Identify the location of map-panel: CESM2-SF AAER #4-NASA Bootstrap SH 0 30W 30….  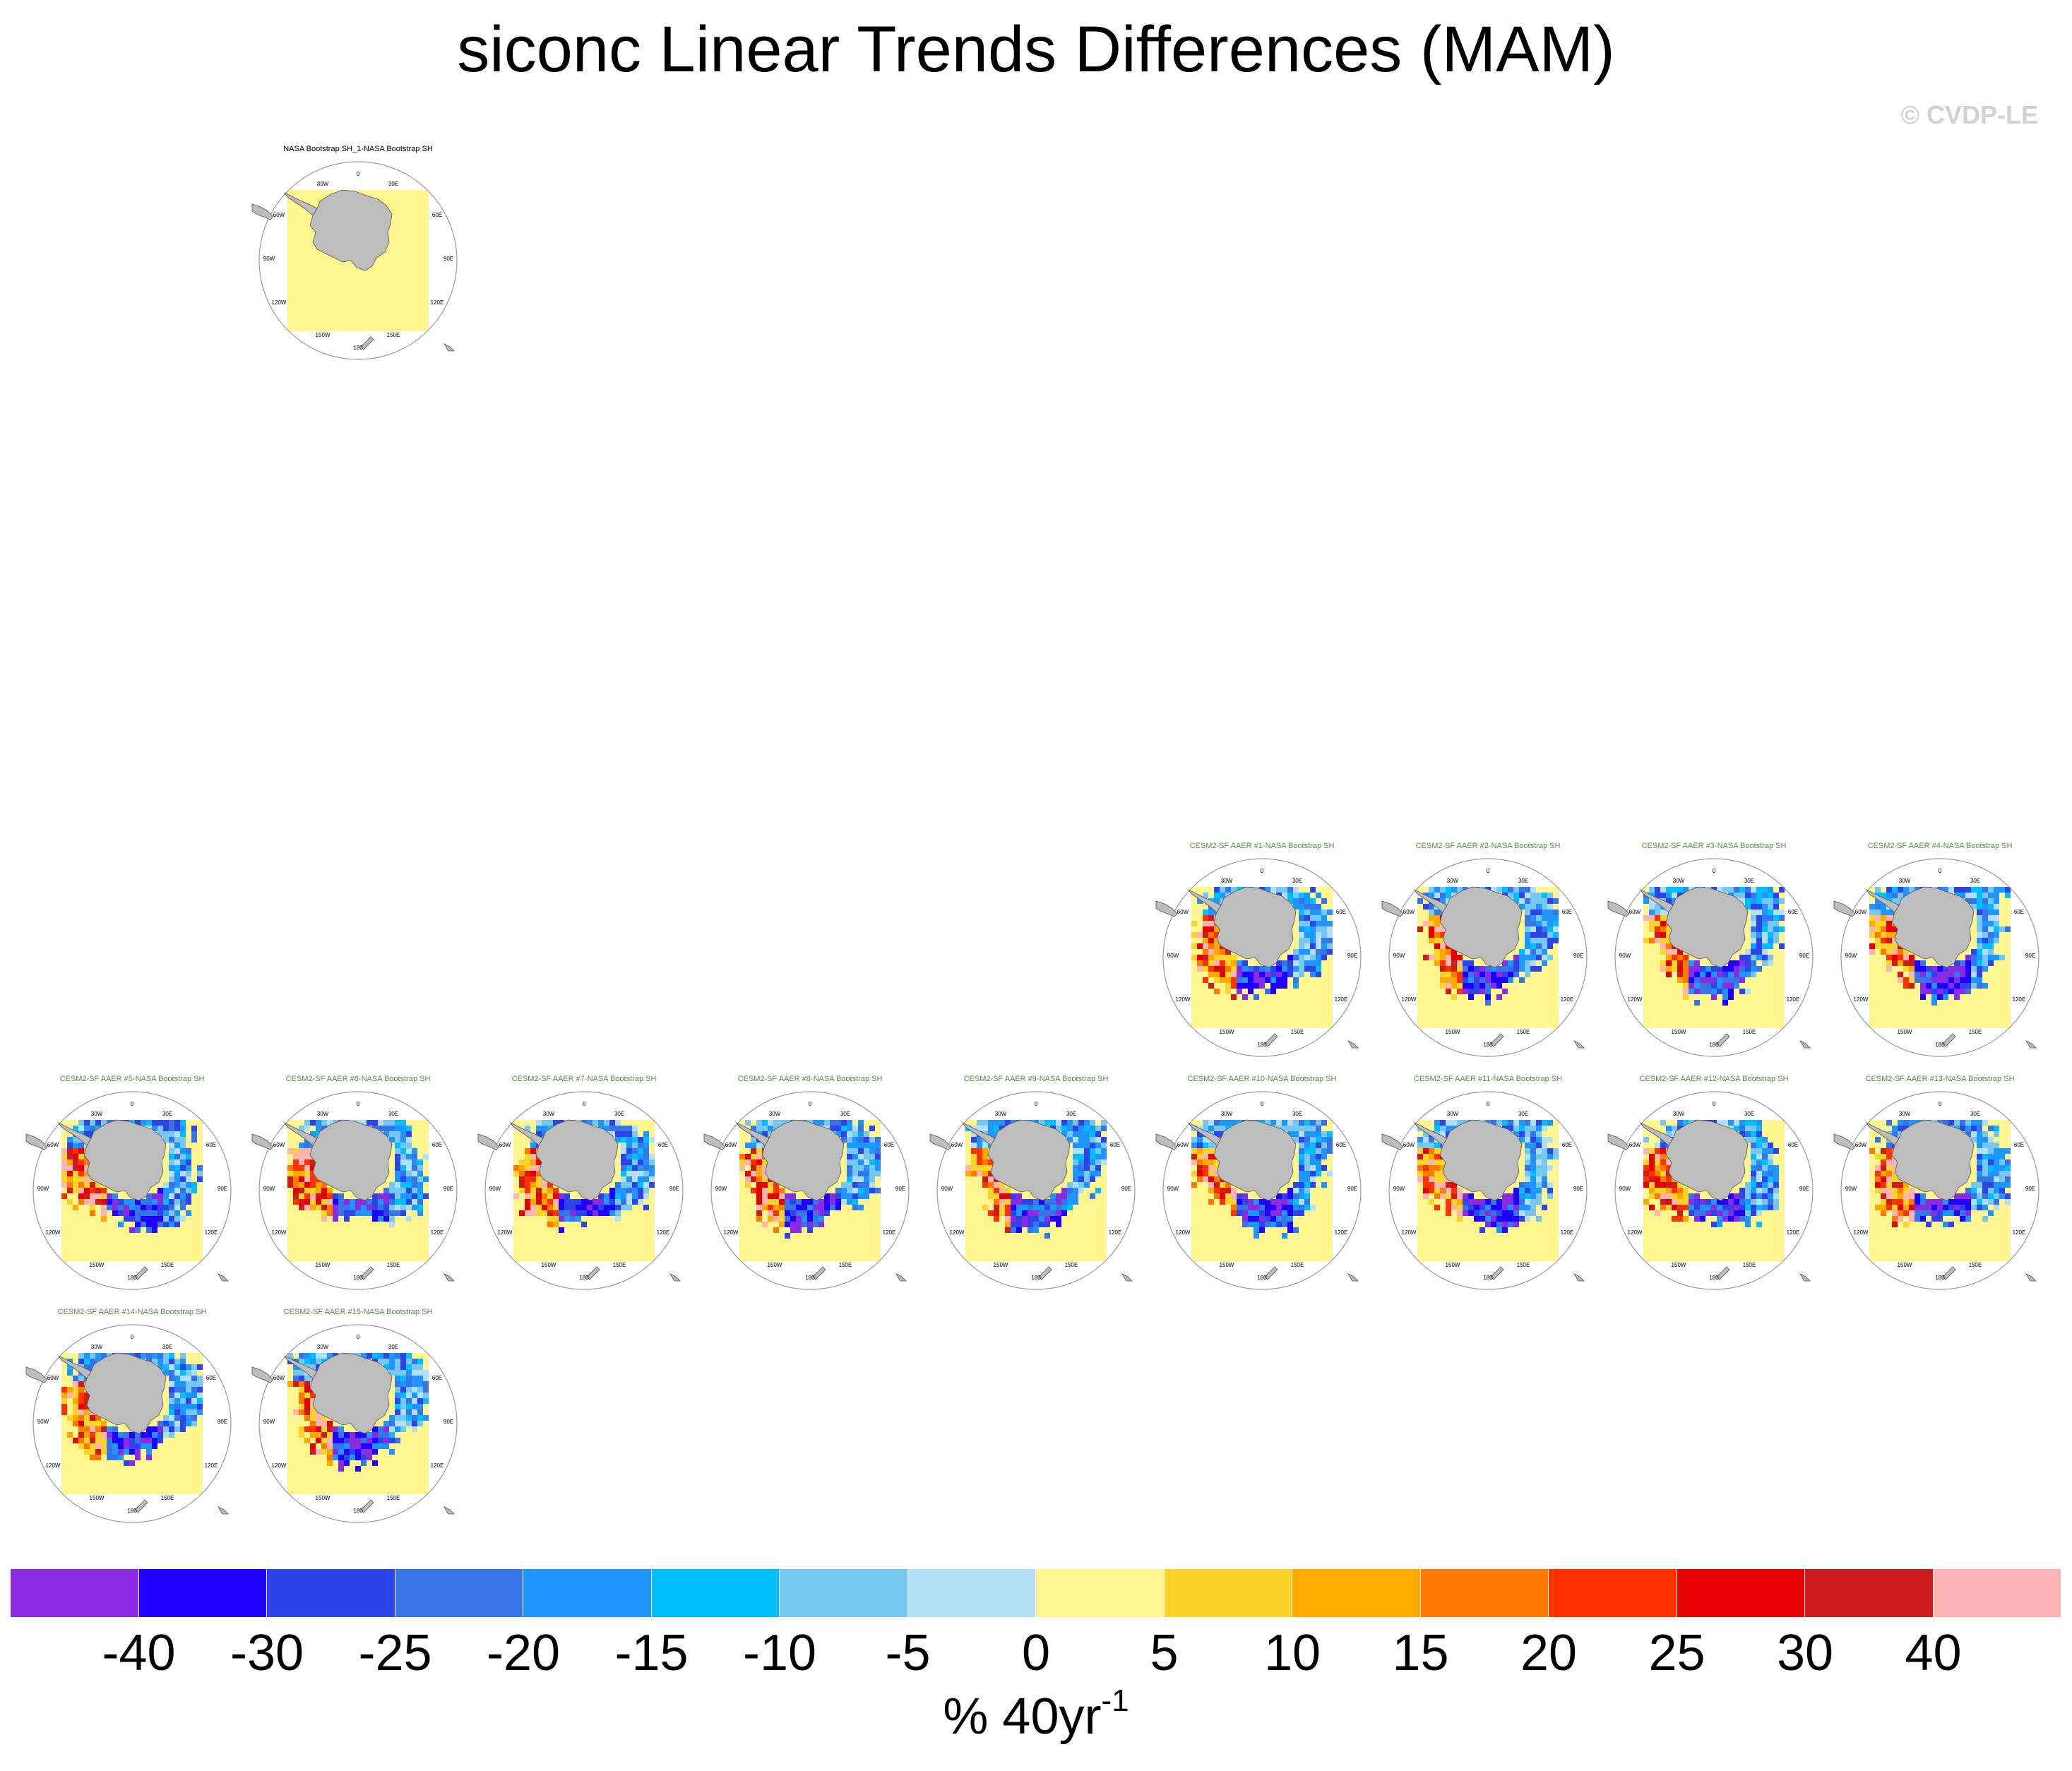
(1940, 955).